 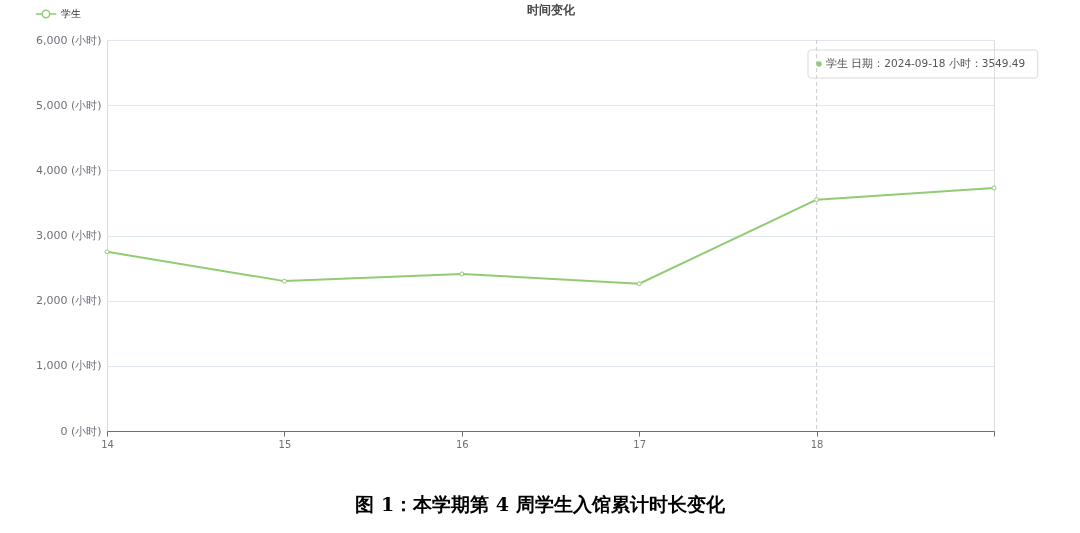 What do you see at coordinates (71, 13) in the screenshot?
I see `legend-label: 学生` at bounding box center [71, 13].